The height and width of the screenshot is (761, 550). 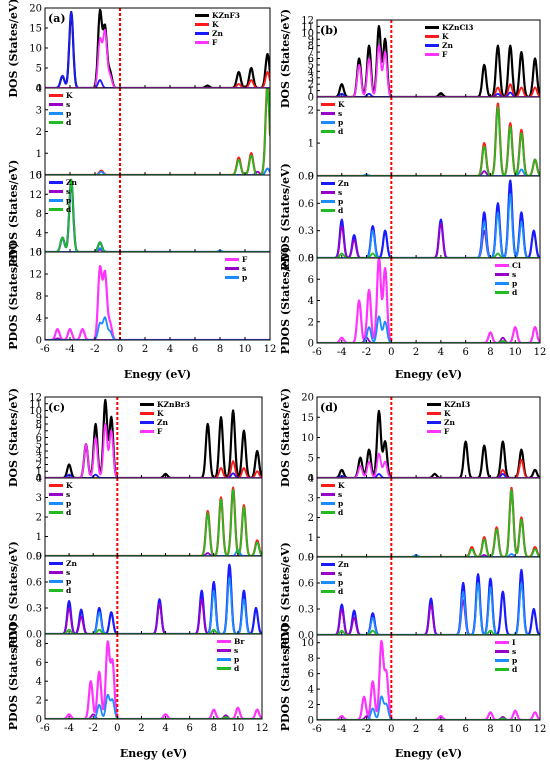 I want to click on y-tick-label: 9, so click(x=39, y=418).